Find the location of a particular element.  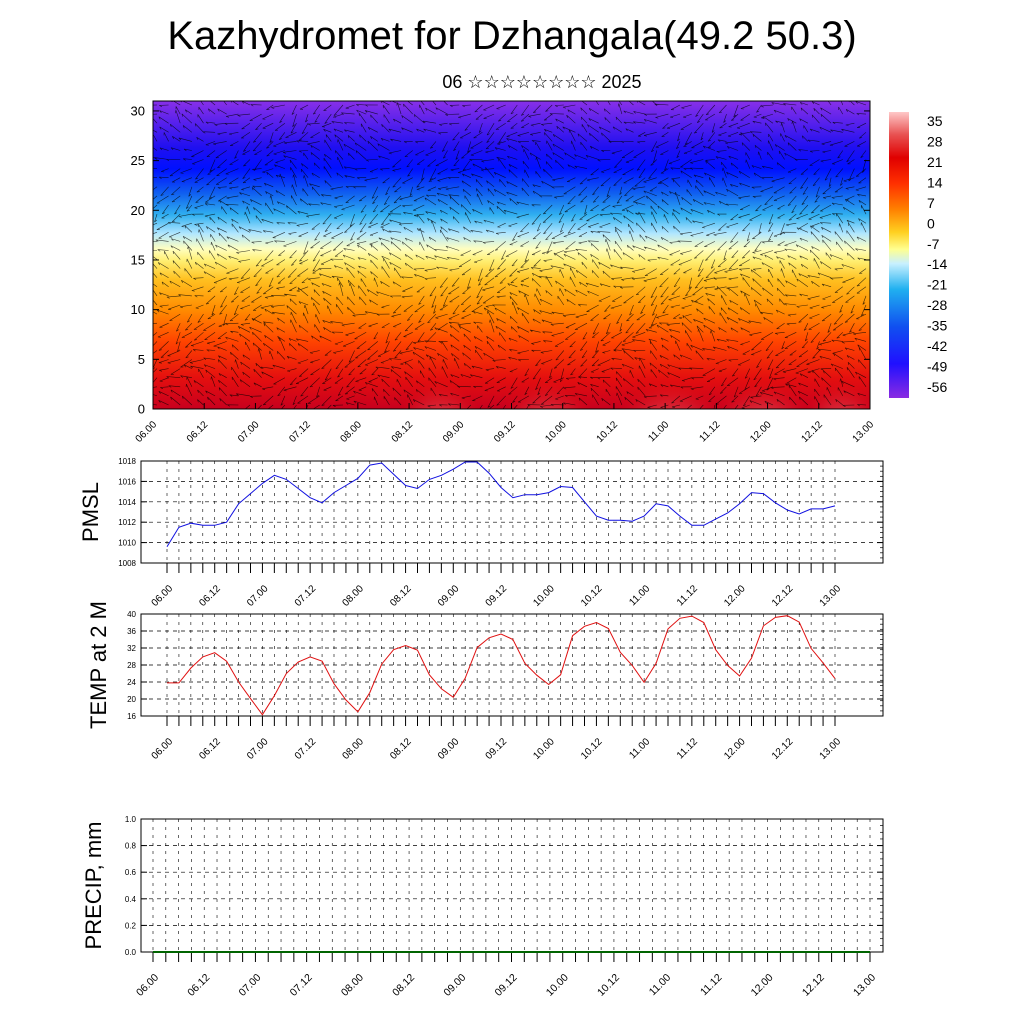

heatmap-x-tick-label: 08.12 is located at coordinates (403, 432).